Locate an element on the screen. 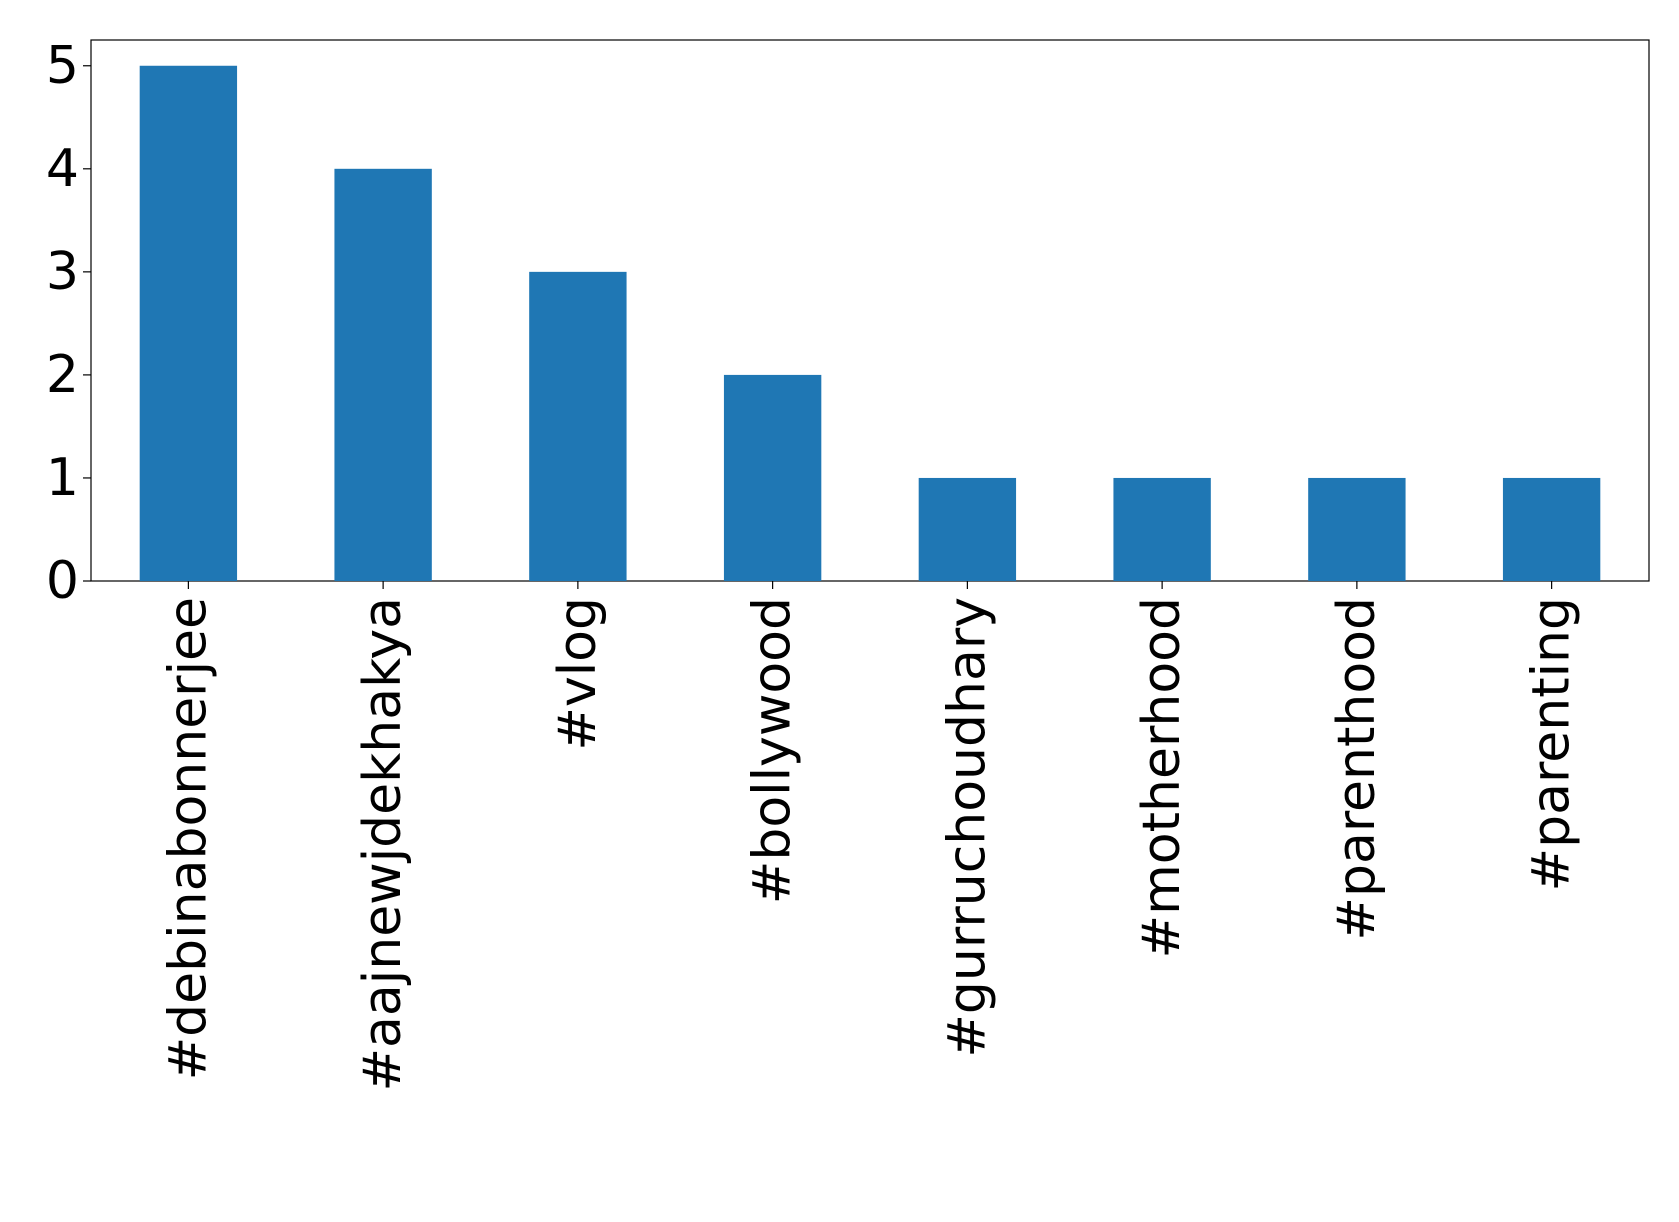 The height and width of the screenshot is (1222, 1679). x-tick-label: #parenthood is located at coordinates (1357, 769).